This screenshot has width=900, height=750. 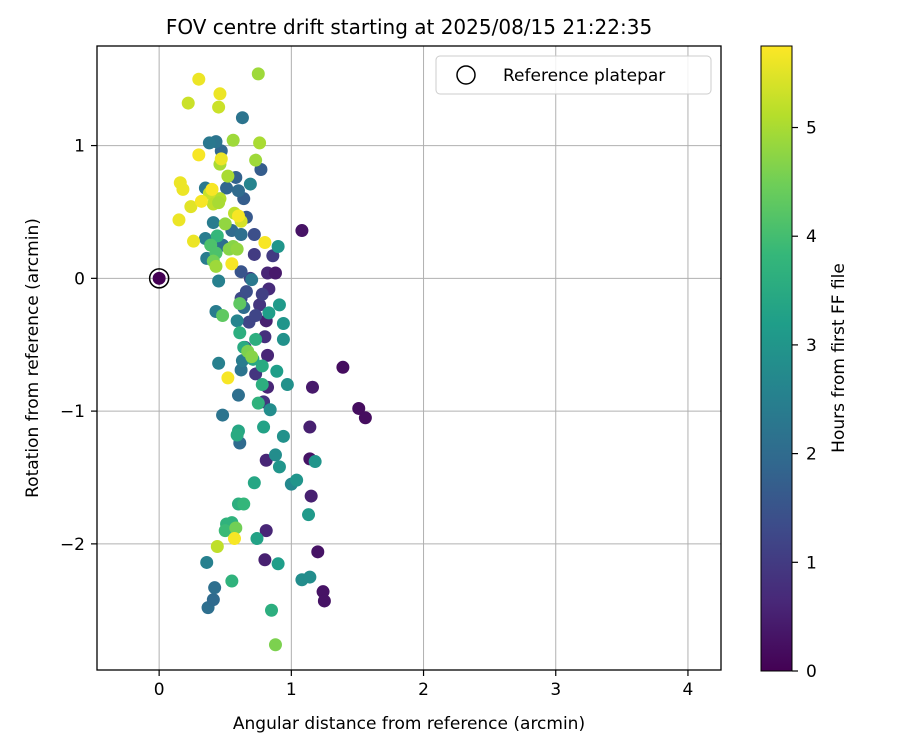 What do you see at coordinates (804, 400) in the screenshot?
I see `colorbar-ticks: 0 1 2 3 4 5` at bounding box center [804, 400].